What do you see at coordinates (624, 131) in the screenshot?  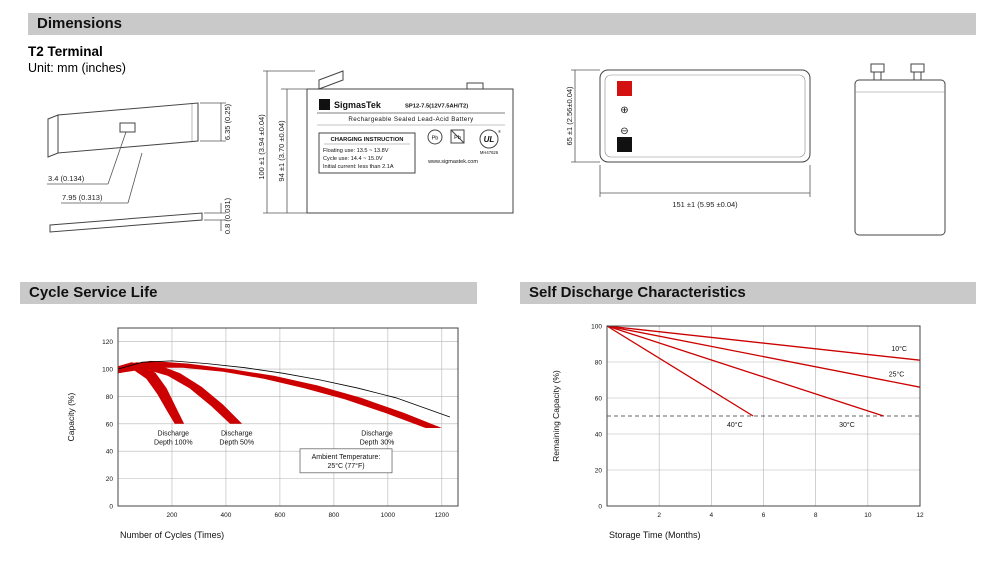 I see `minus-symbol: ⊖` at bounding box center [624, 131].